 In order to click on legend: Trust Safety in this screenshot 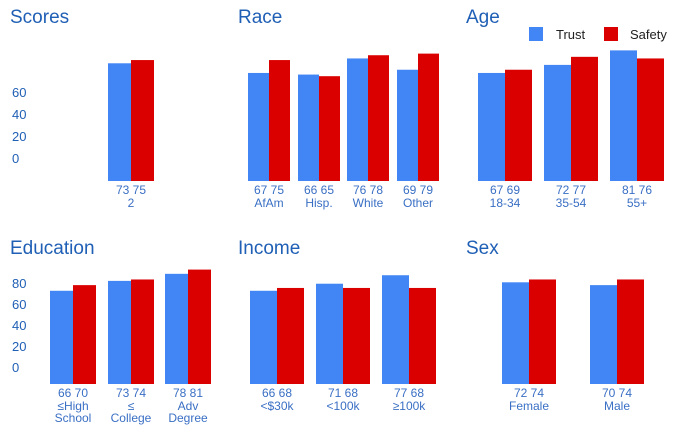, I will do `click(598, 34)`.